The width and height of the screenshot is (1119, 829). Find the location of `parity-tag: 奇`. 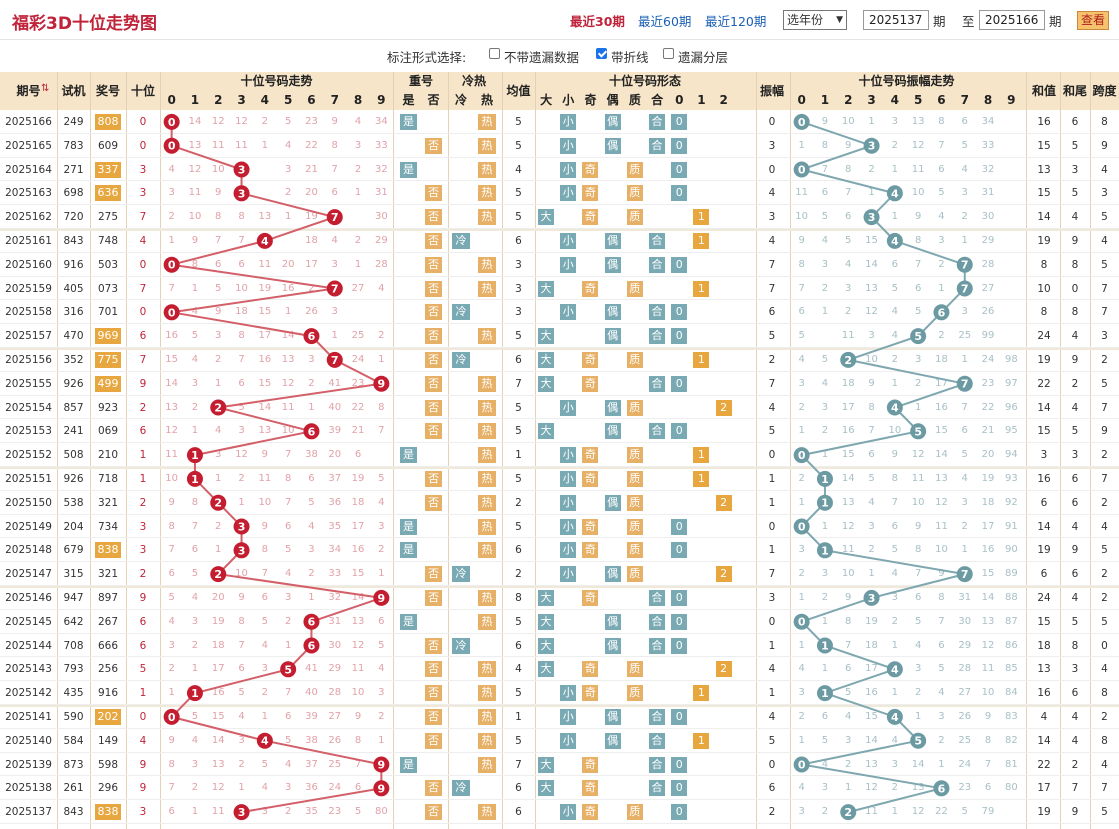

parity-tag: 奇 is located at coordinates (590, 669).